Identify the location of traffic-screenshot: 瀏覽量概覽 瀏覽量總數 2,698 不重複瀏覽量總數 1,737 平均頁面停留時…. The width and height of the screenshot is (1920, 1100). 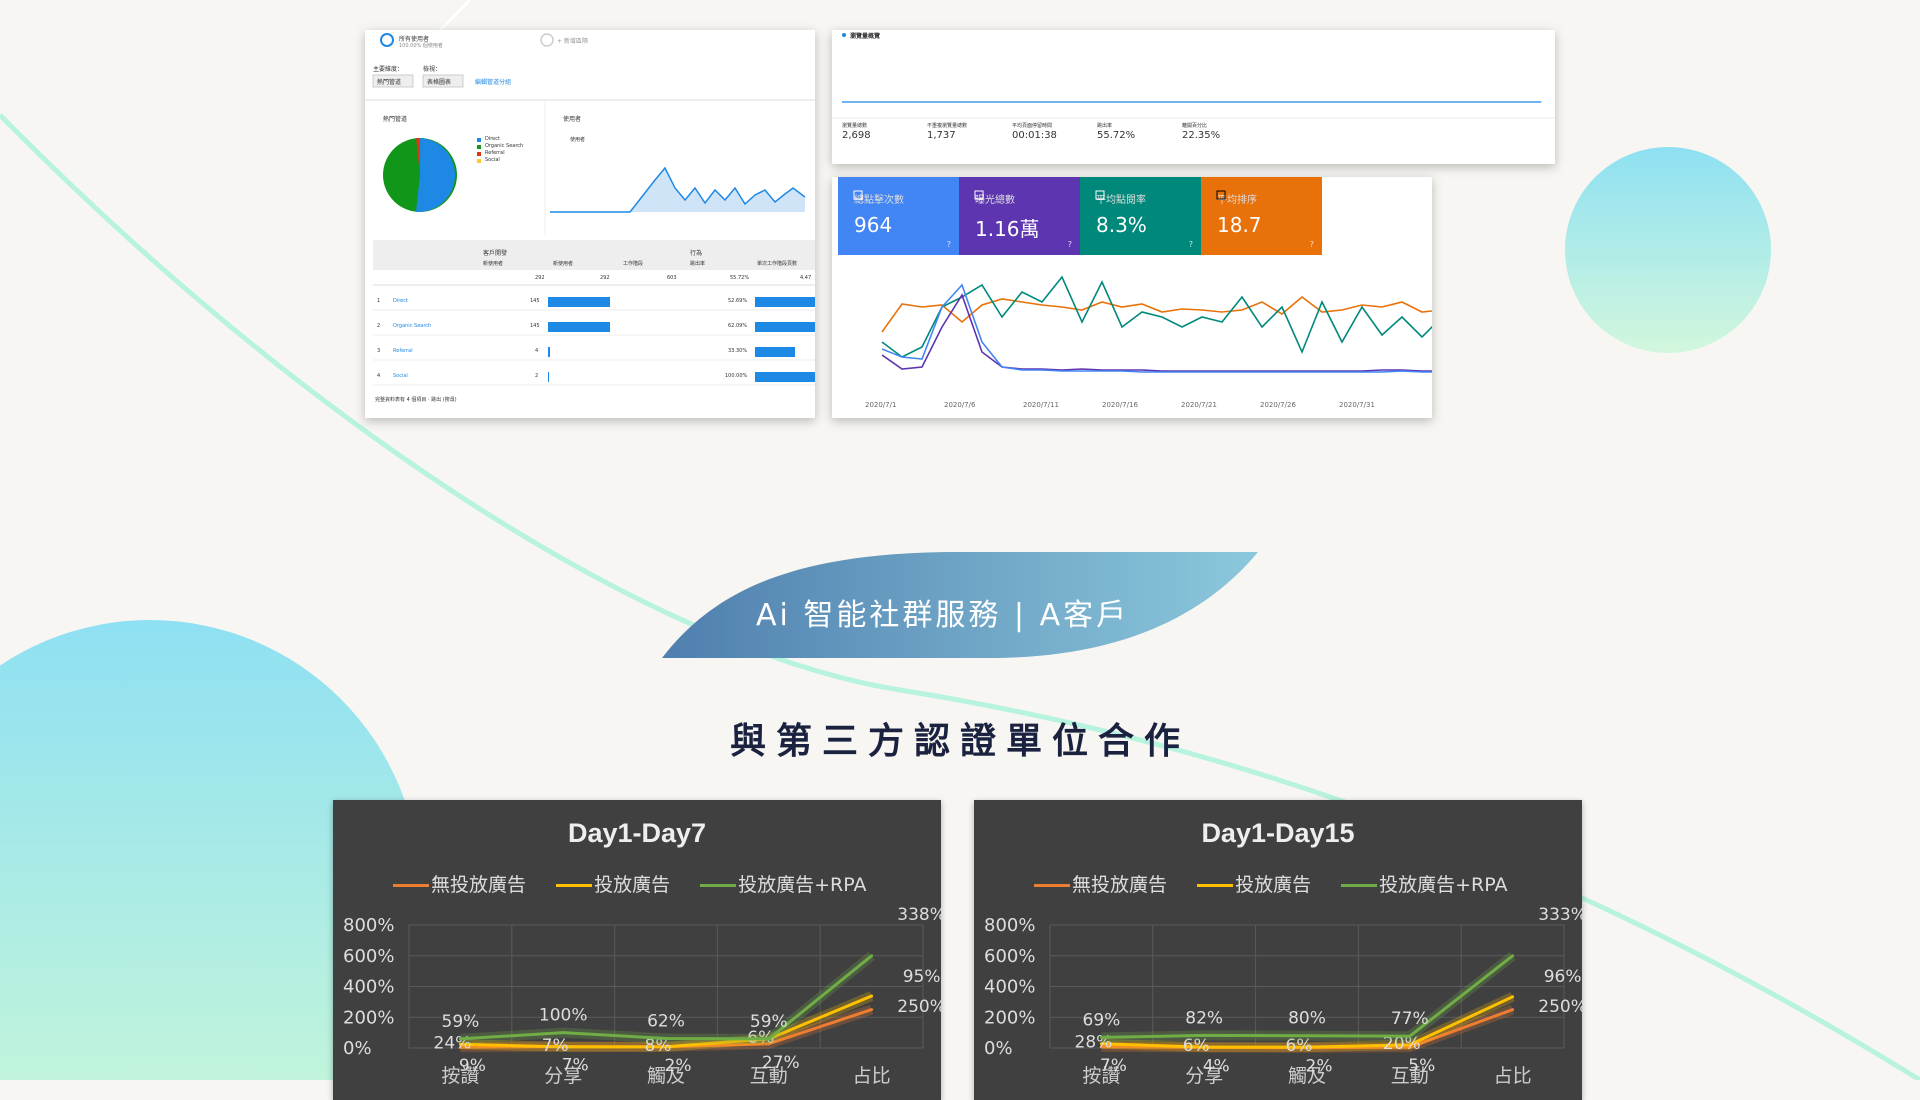
(1193, 97).